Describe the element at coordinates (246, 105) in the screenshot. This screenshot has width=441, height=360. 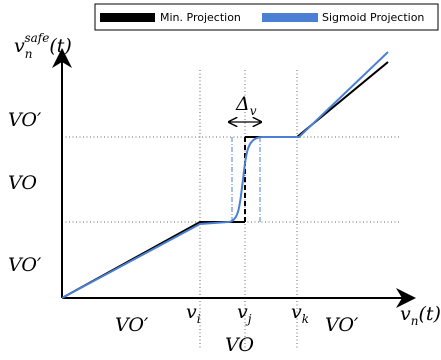
I see `delta-label: Δv` at that location.